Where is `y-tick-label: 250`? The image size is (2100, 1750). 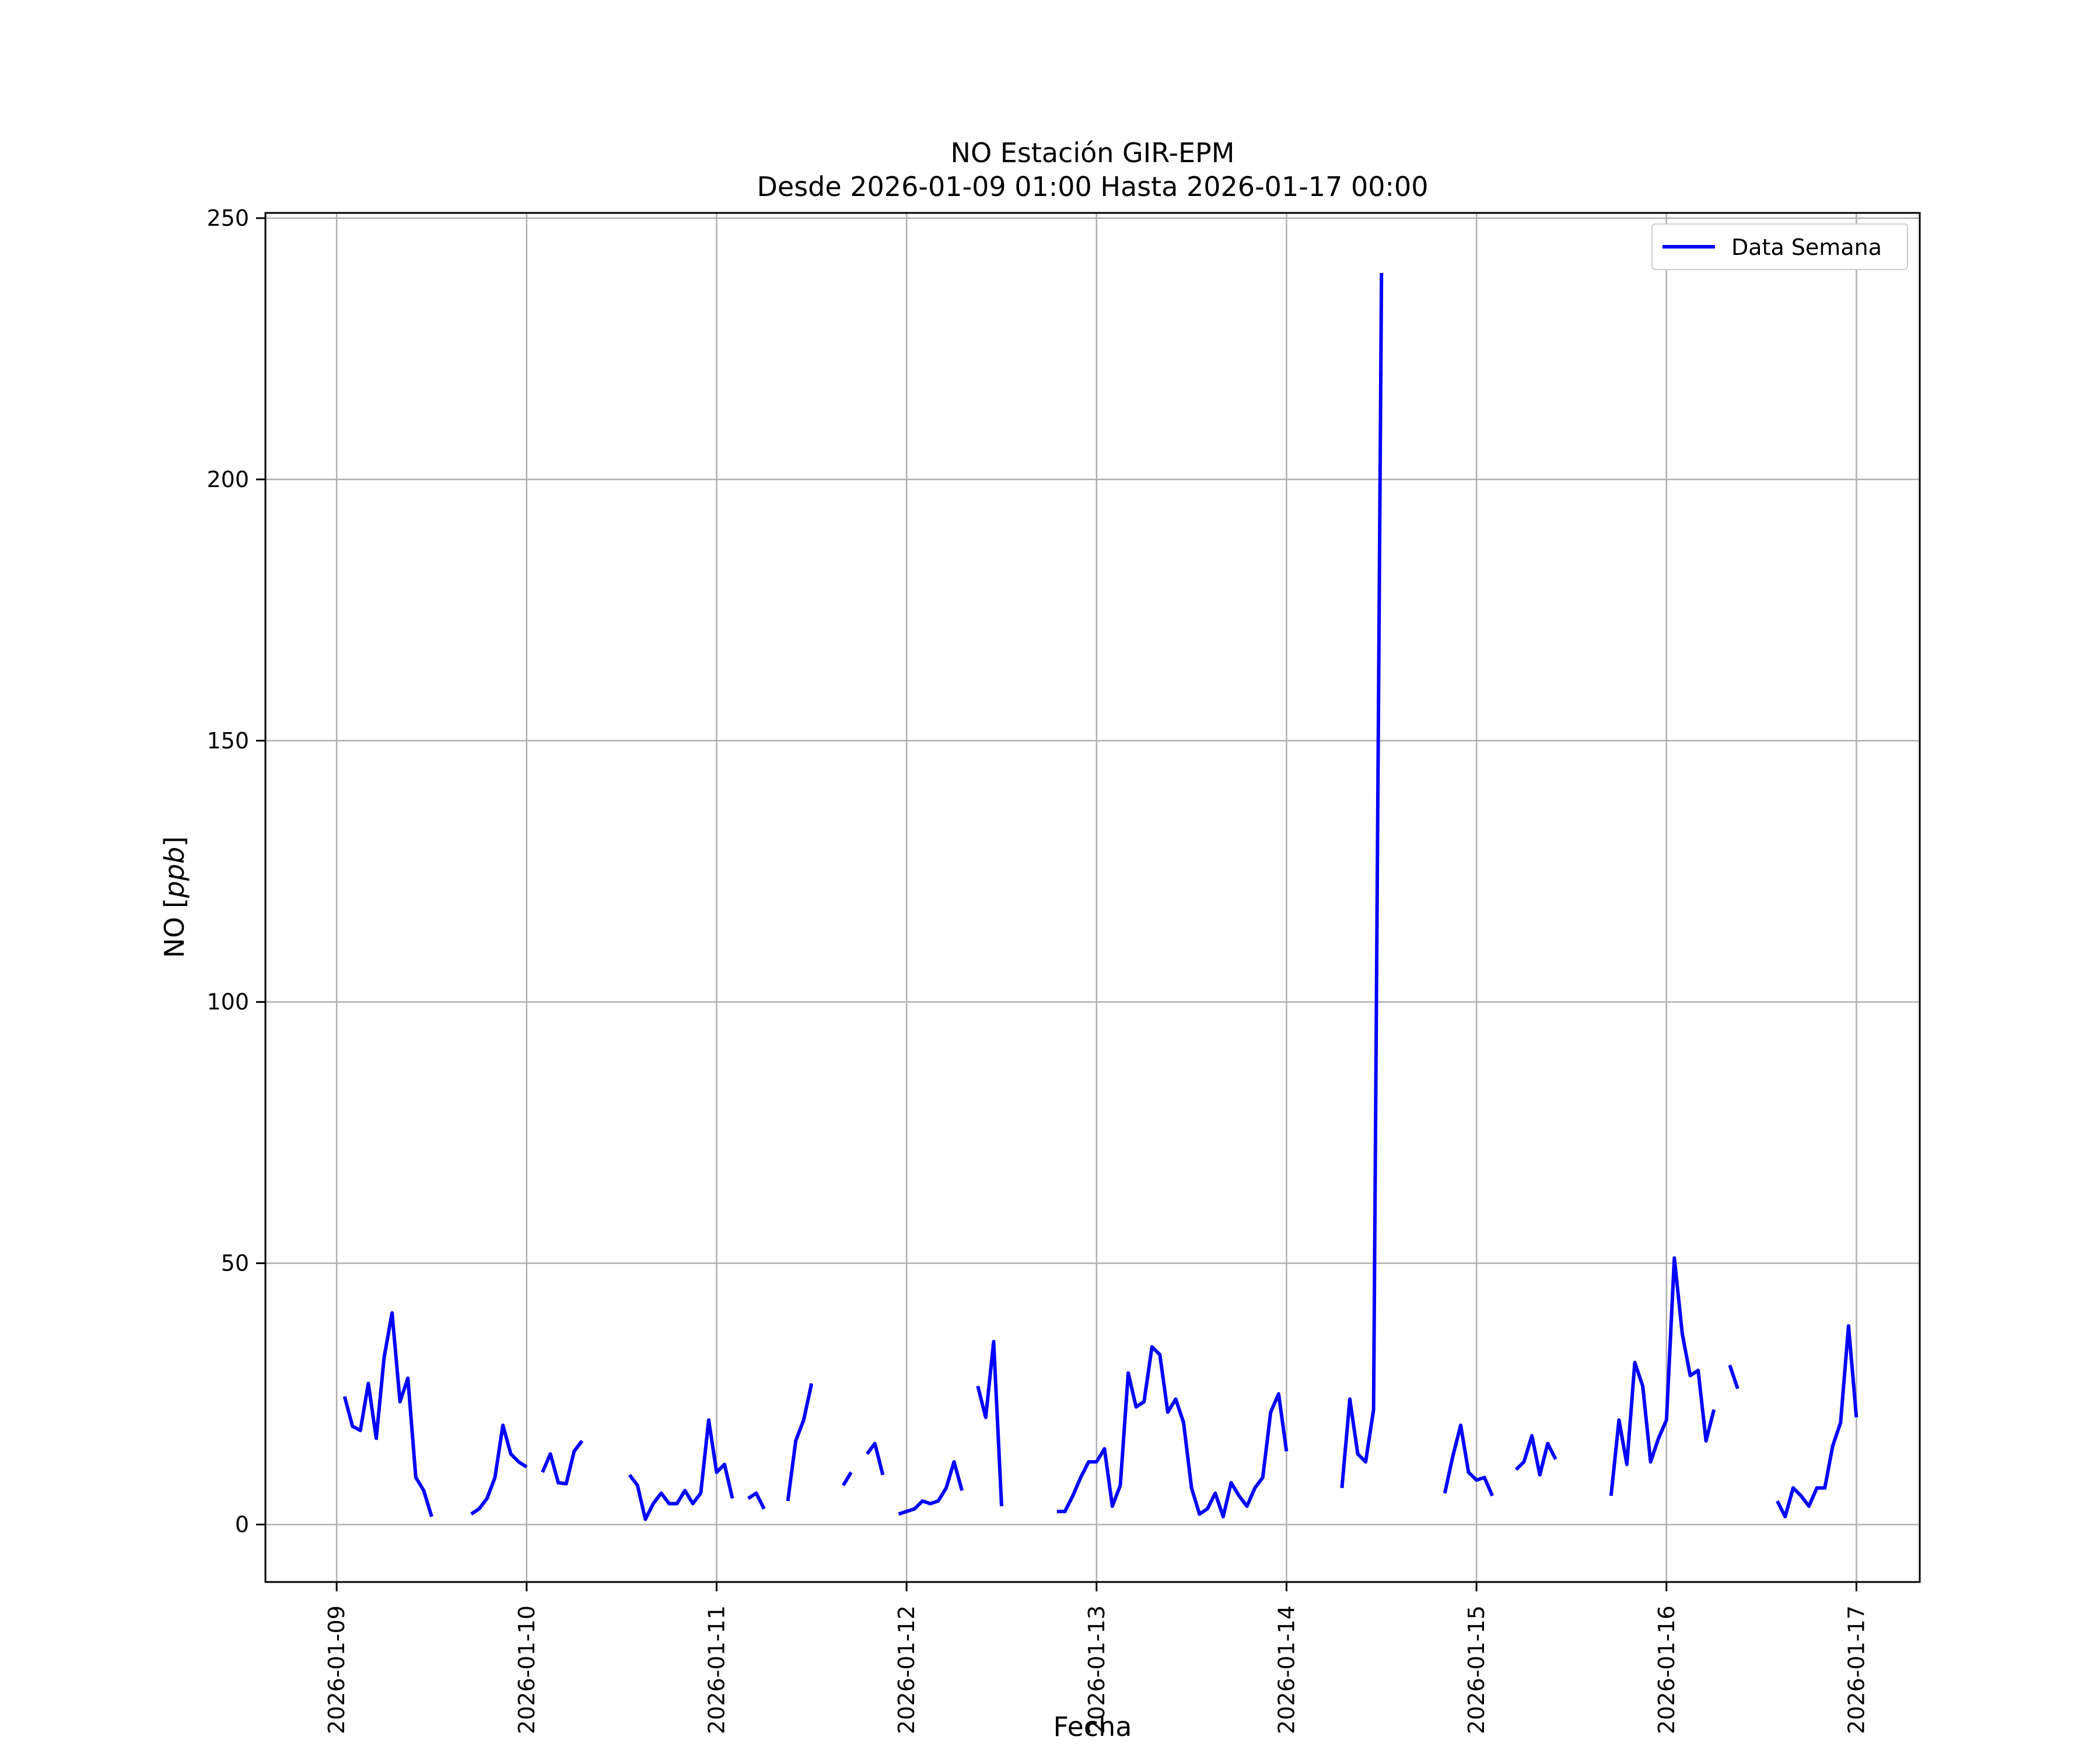 y-tick-label: 250 is located at coordinates (228, 218).